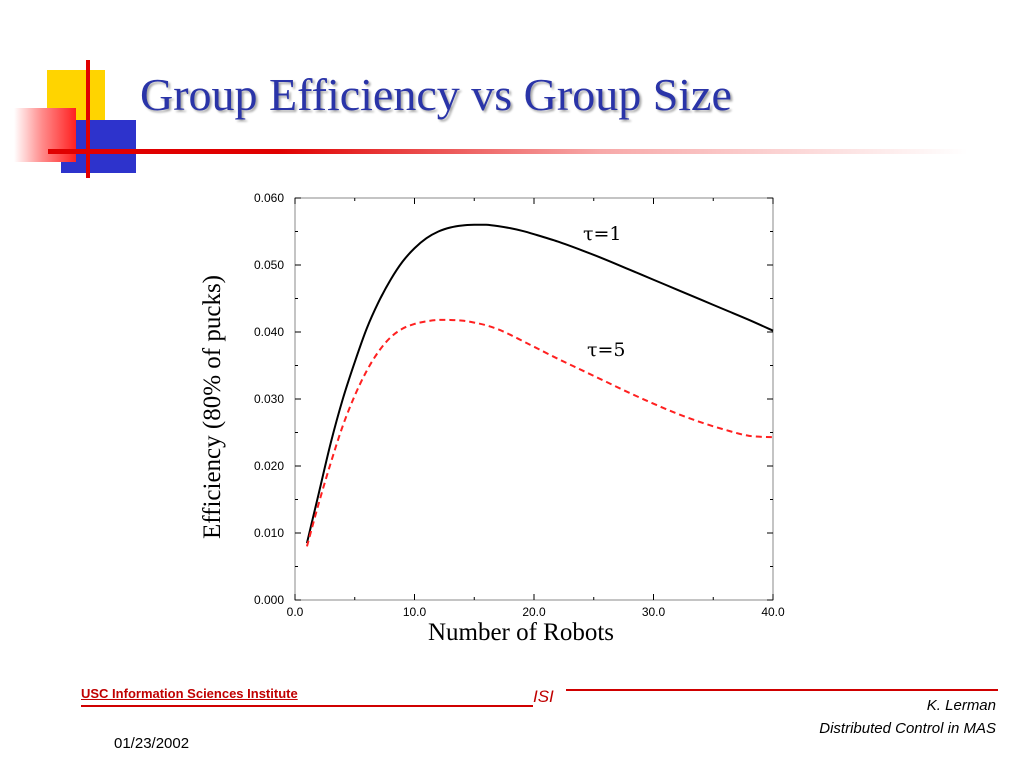 Image resolution: width=1024 pixels, height=768 pixels. Describe the element at coordinates (654, 612) in the screenshot. I see `x-tick-label: 30.0` at that location.